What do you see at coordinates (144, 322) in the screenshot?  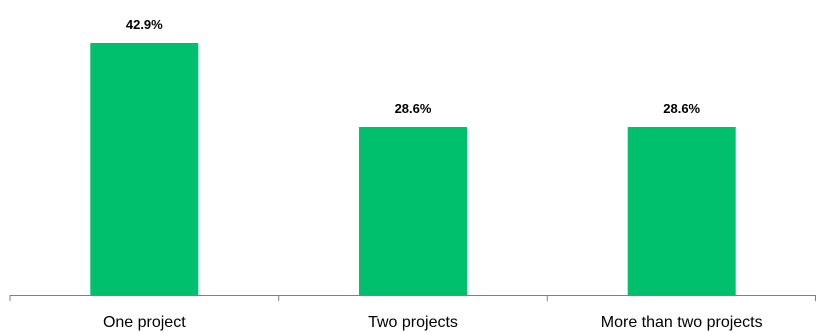 I see `category-label-0: One project` at bounding box center [144, 322].